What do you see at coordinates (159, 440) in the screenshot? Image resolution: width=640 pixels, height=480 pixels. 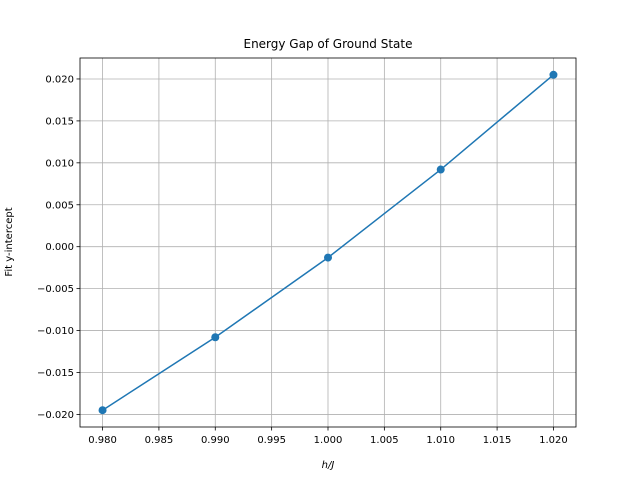 I see `x-tick-label: 0.985` at bounding box center [159, 440].